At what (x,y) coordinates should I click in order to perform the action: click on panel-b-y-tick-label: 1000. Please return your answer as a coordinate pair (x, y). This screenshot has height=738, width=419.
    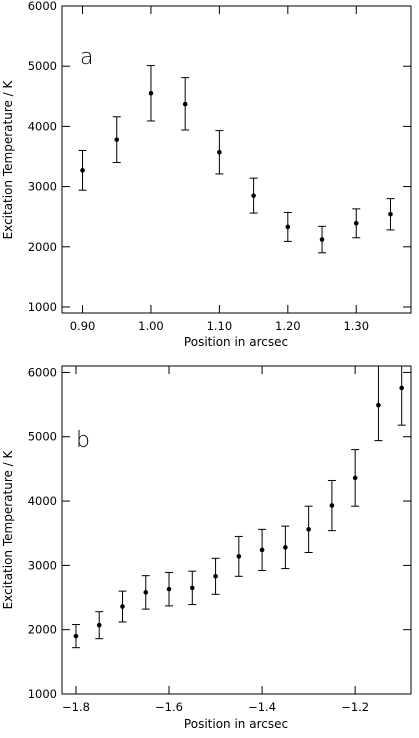
    Looking at the image, I should click on (42, 694).